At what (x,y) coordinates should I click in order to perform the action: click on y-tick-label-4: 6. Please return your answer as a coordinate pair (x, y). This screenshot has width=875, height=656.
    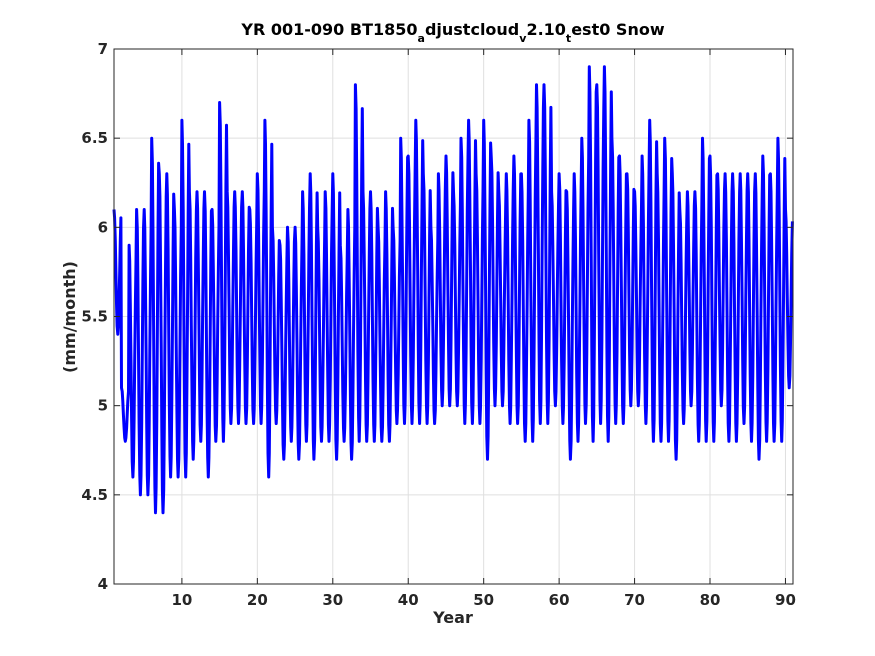
    Looking at the image, I should click on (103, 227).